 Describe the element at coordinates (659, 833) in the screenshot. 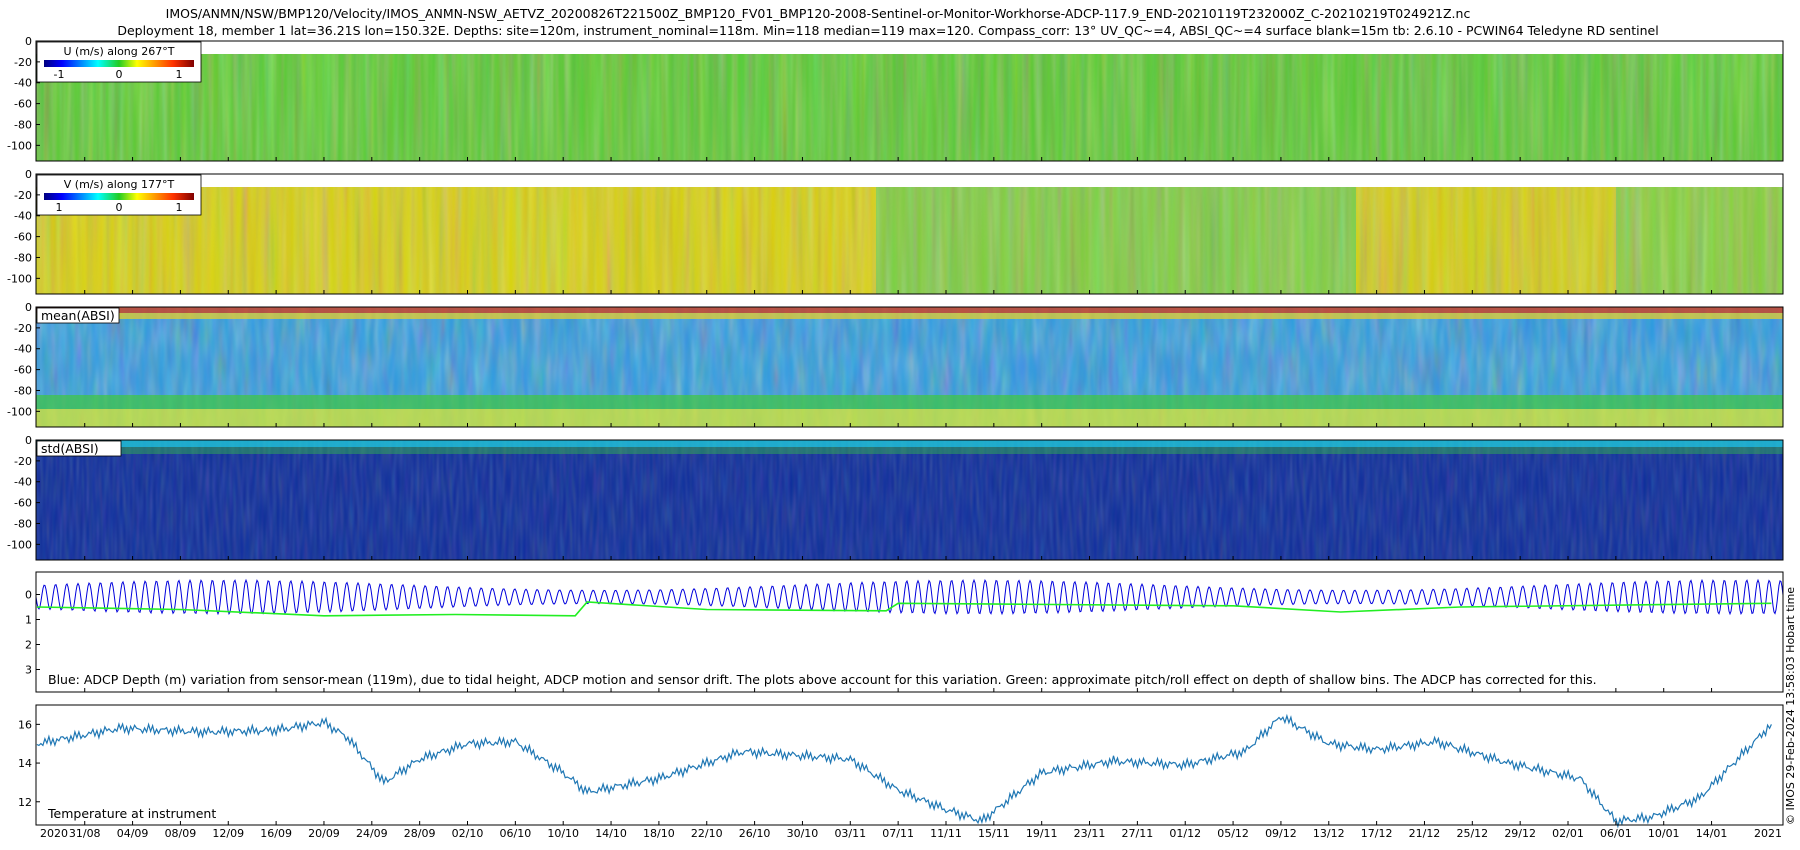

I see `x-tick-label: 18/10` at that location.